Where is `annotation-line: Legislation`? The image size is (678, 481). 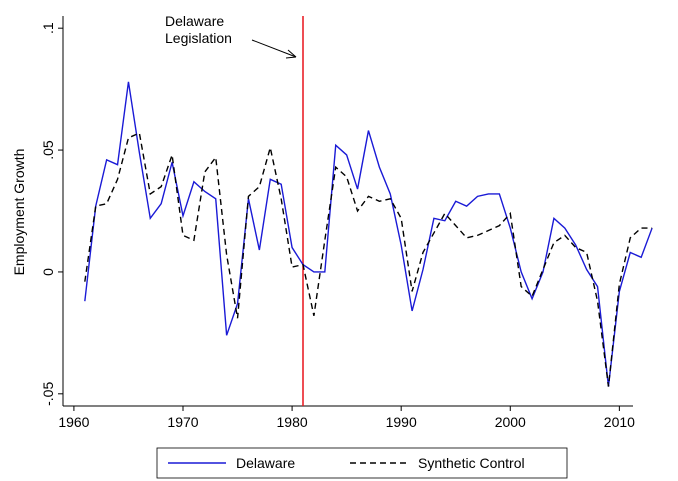
annotation-line: Legislation is located at coordinates (198, 38).